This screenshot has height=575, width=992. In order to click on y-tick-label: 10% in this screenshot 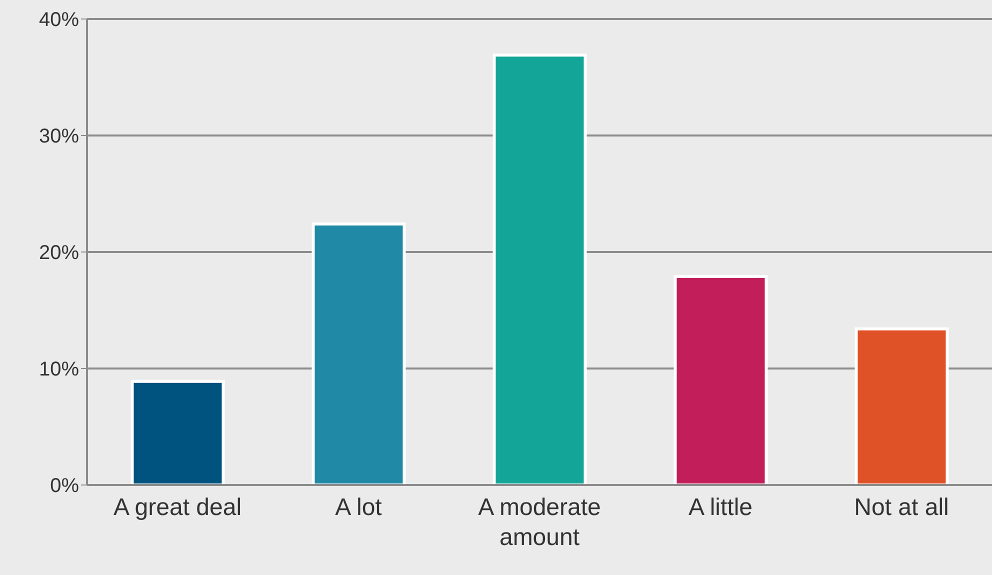, I will do `click(59, 369)`.